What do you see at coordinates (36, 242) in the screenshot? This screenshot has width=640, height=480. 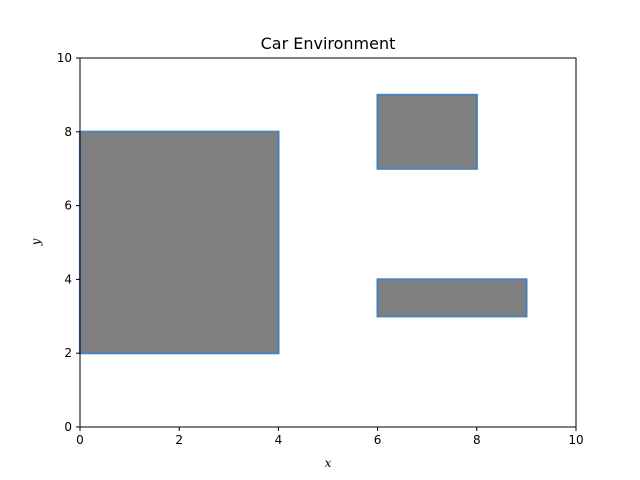 I see `y-axis-label: y` at bounding box center [36, 242].